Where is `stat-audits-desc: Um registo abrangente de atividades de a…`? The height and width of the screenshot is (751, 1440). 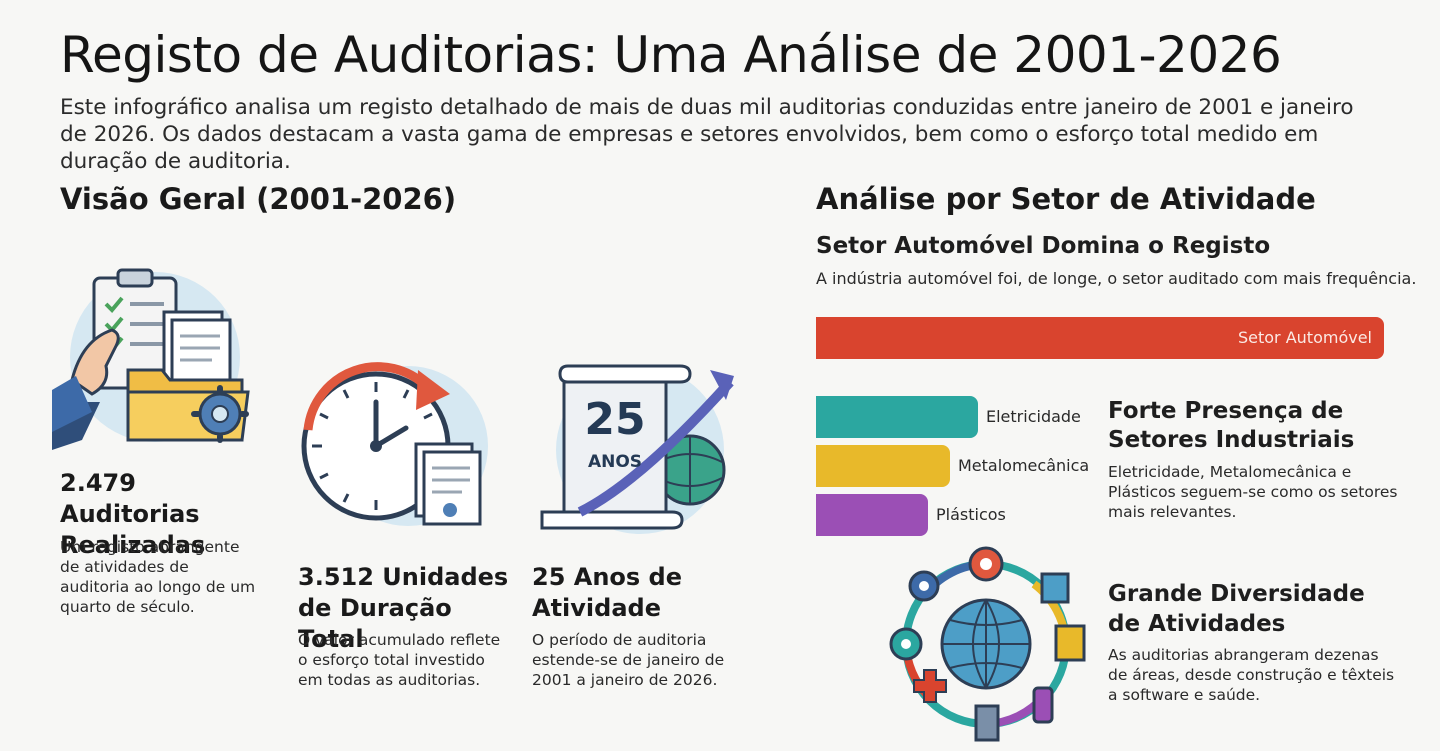
stat-audits-desc: Um registo abrangente de atividades de a… is located at coordinates (158, 577).